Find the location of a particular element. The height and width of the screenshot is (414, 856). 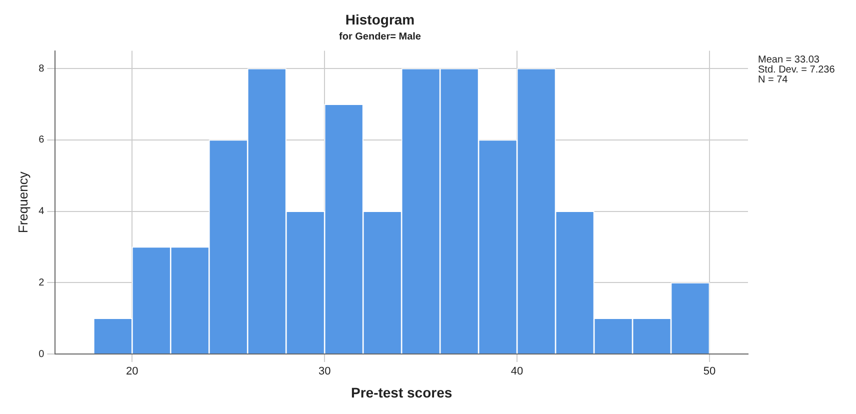

x-axis-title: Pre-test scores is located at coordinates (401, 392).